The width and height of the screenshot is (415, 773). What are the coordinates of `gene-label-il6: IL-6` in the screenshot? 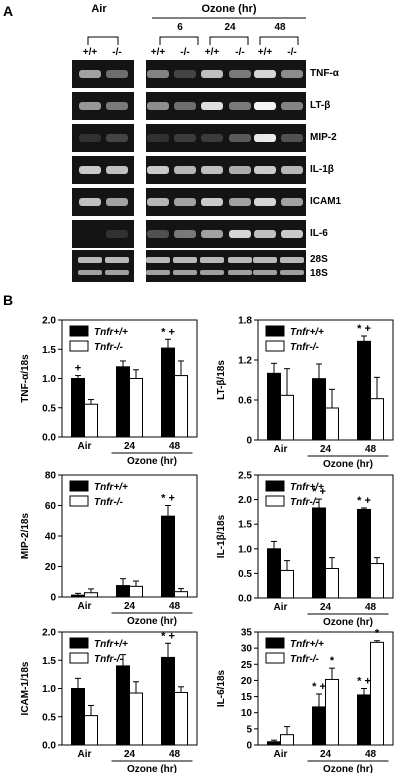 It's located at (319, 233).